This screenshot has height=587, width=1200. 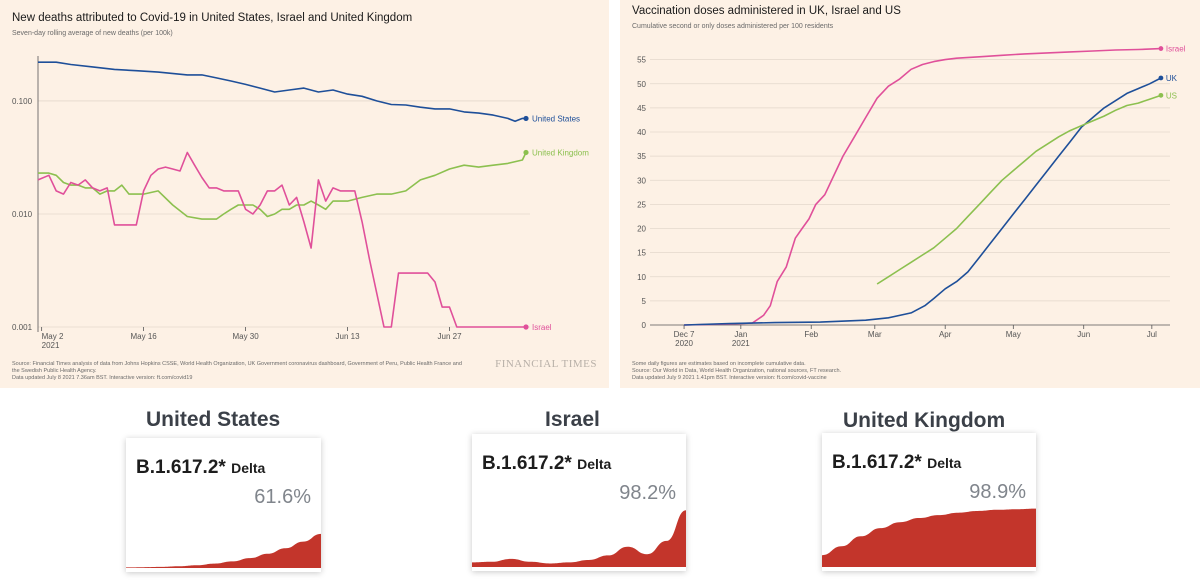 What do you see at coordinates (641, 60) in the screenshot?
I see `y-tick-label: 55` at bounding box center [641, 60].